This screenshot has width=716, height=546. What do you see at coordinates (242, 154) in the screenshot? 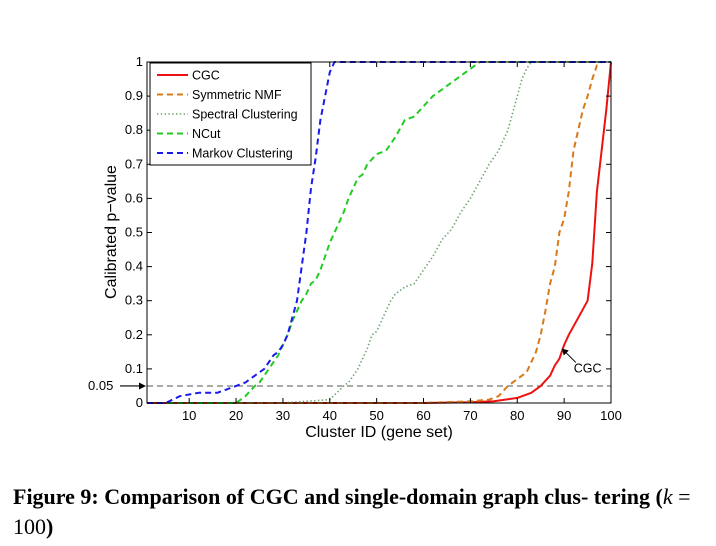
I see `legend-label-4: Markov Clustering` at bounding box center [242, 154].